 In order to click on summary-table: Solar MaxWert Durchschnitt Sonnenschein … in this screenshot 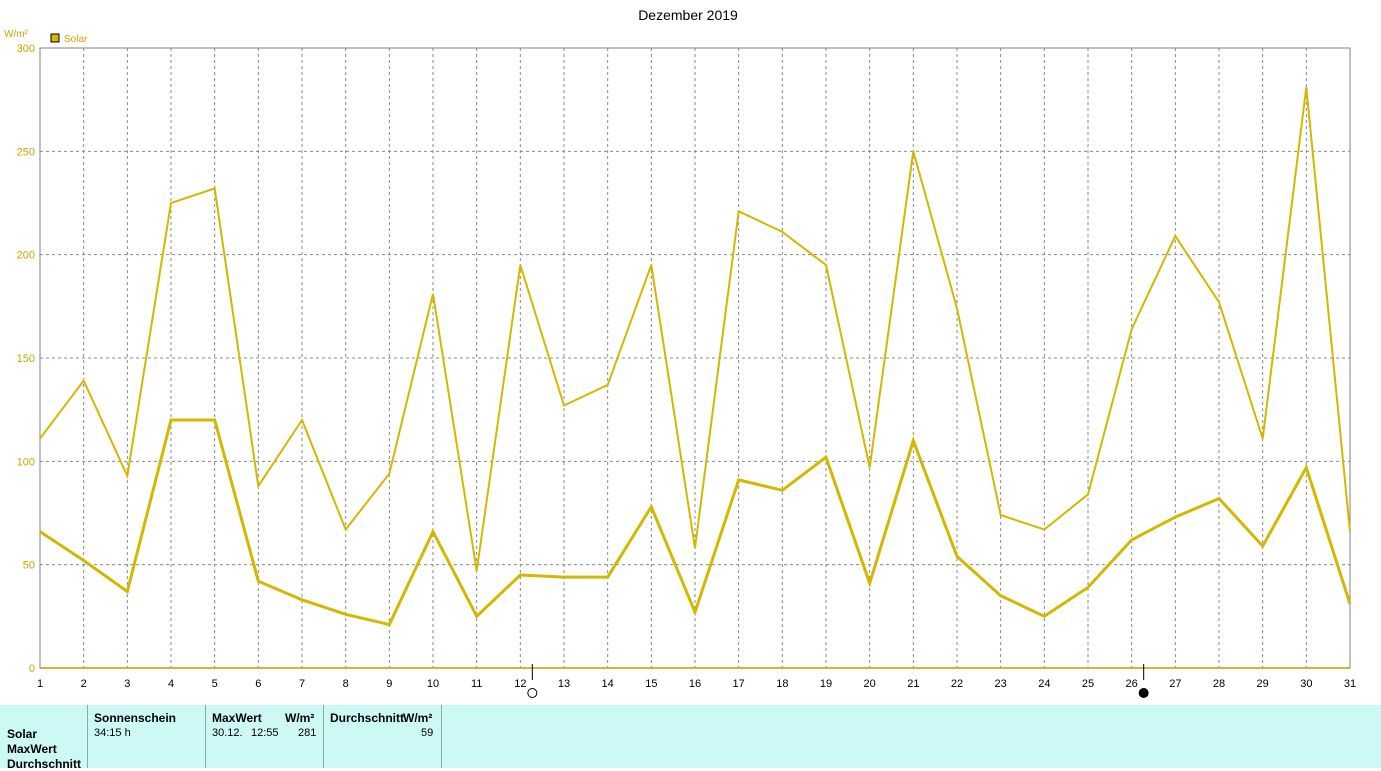, I will do `click(690, 738)`.